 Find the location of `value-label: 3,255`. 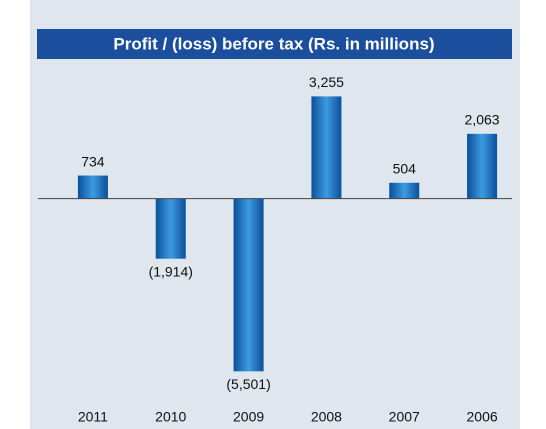

value-label: 3,255 is located at coordinates (326, 82).